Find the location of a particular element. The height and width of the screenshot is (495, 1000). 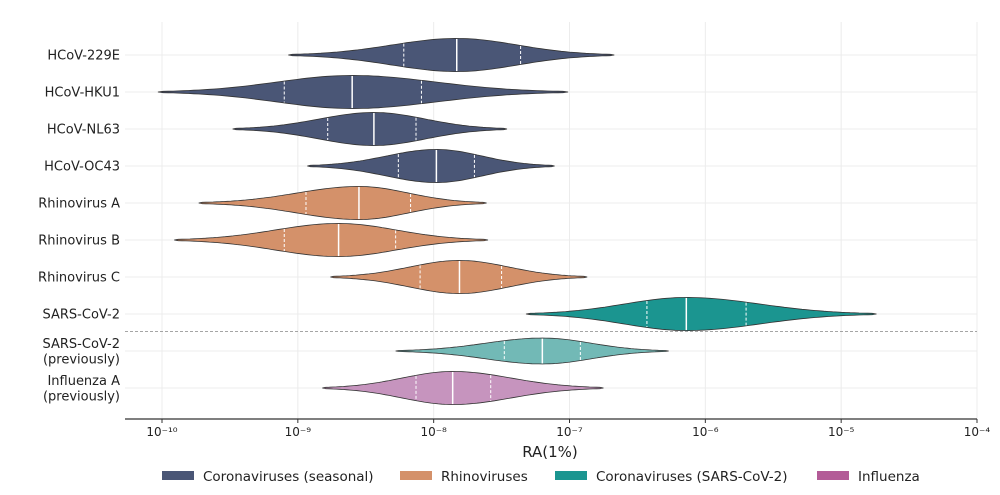

violin-sars-cov-2-previously- is located at coordinates (532, 351).